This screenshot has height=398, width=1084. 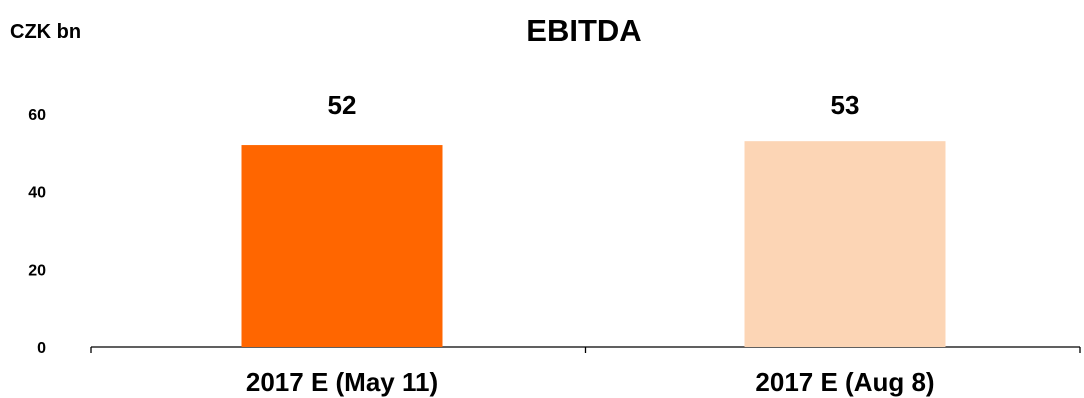 What do you see at coordinates (45, 32) in the screenshot?
I see `unit-label: CZK bn` at bounding box center [45, 32].